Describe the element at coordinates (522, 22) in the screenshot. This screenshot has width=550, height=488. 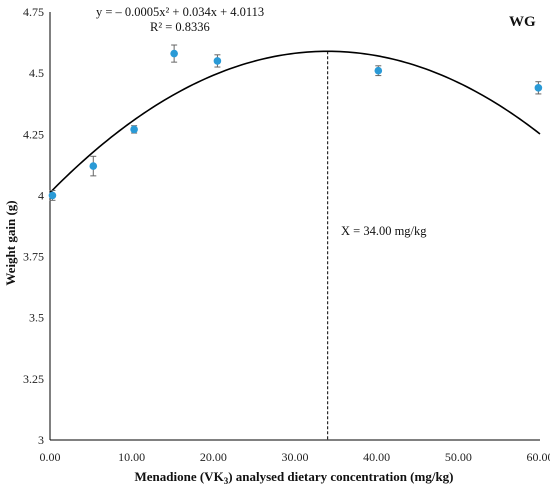
I see `chart-tag: WG` at that location.